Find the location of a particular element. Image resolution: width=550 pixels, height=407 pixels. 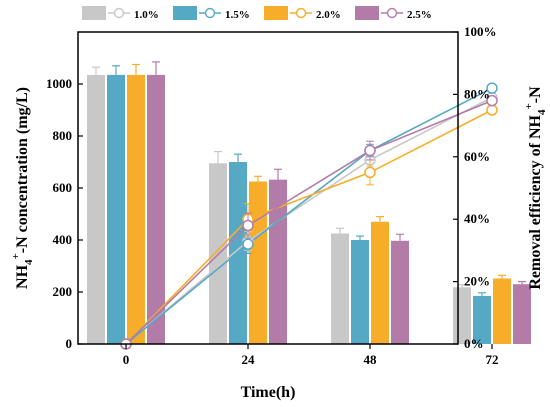

y-right-tick-label: 80% is located at coordinates (477, 93).